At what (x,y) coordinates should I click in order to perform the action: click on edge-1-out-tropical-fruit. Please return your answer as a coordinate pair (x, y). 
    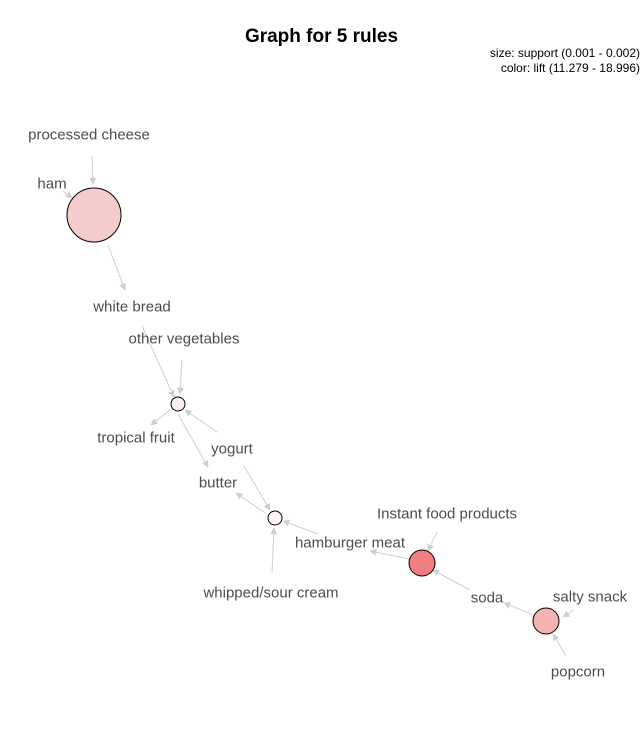
    Looking at the image, I should click on (160, 417).